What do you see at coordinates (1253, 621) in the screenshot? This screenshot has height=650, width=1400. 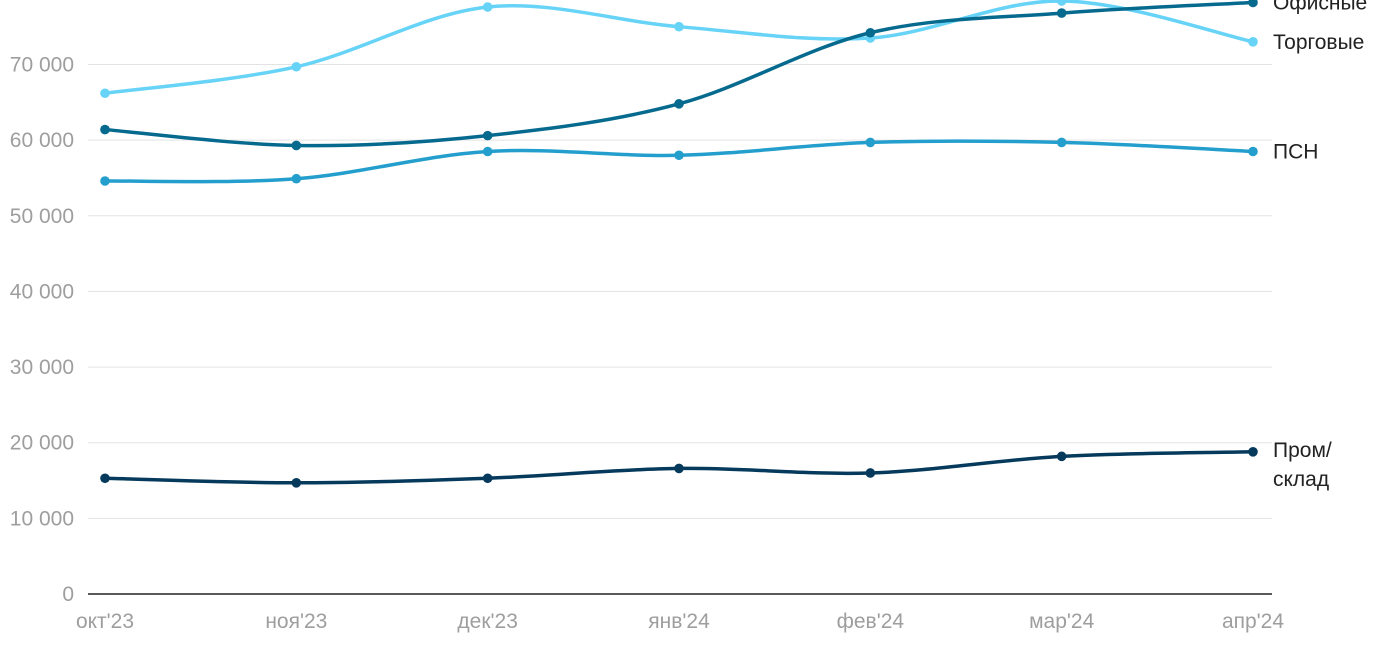 I see `x-tick-label: апр'24` at bounding box center [1253, 621].